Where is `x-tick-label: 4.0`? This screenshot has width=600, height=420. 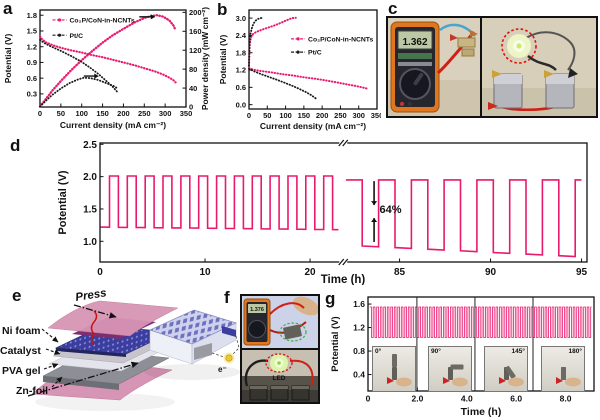
x-tick-label: 4.0 is located at coordinates (467, 399).